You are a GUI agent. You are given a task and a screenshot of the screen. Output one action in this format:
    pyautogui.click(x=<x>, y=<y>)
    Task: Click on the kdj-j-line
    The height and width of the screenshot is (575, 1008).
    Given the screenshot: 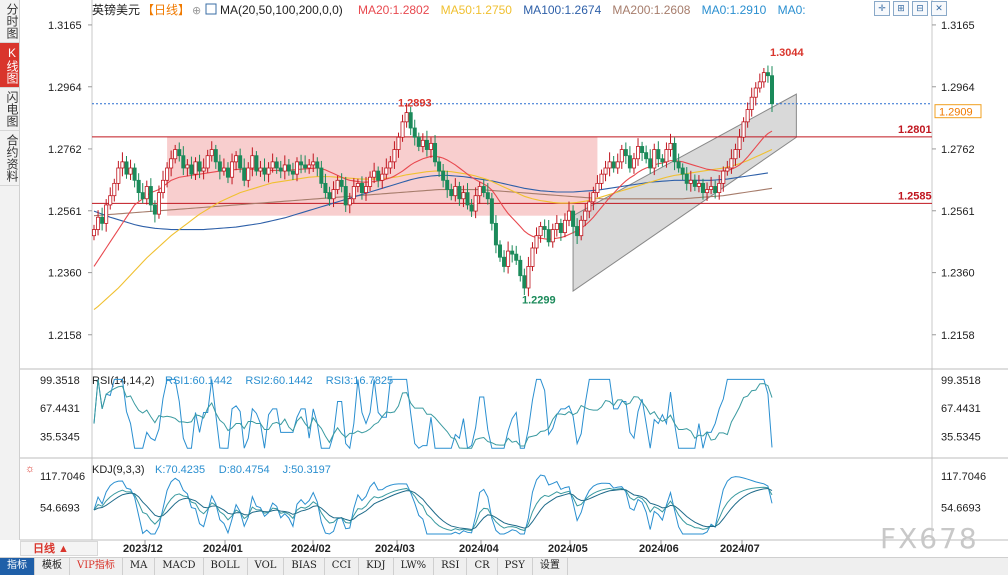 What is the action you would take?
    pyautogui.click(x=433, y=504)
    